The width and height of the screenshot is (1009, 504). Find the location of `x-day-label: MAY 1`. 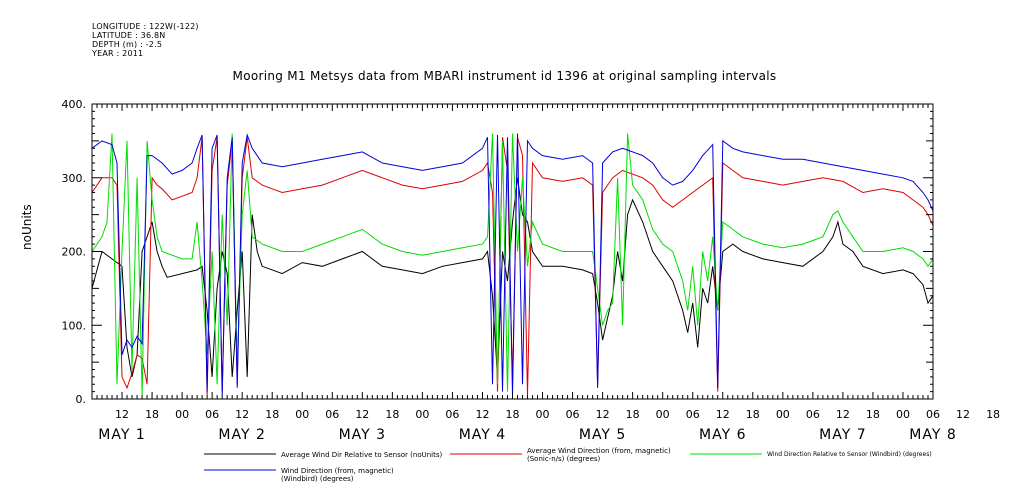

x-day-label: MAY 1 is located at coordinates (121, 435).